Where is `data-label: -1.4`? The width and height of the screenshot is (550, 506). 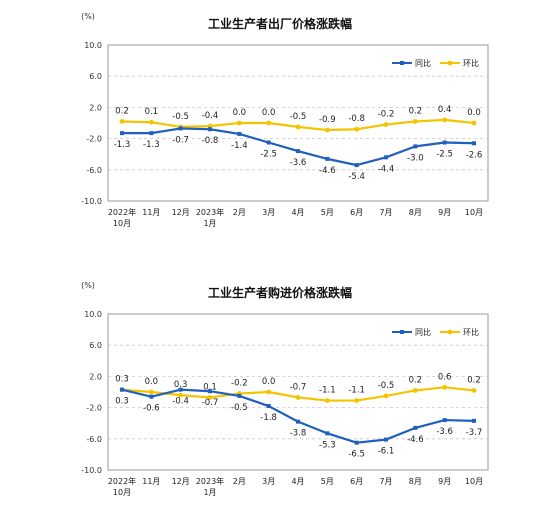 data-label: -1.4 is located at coordinates (239, 146).